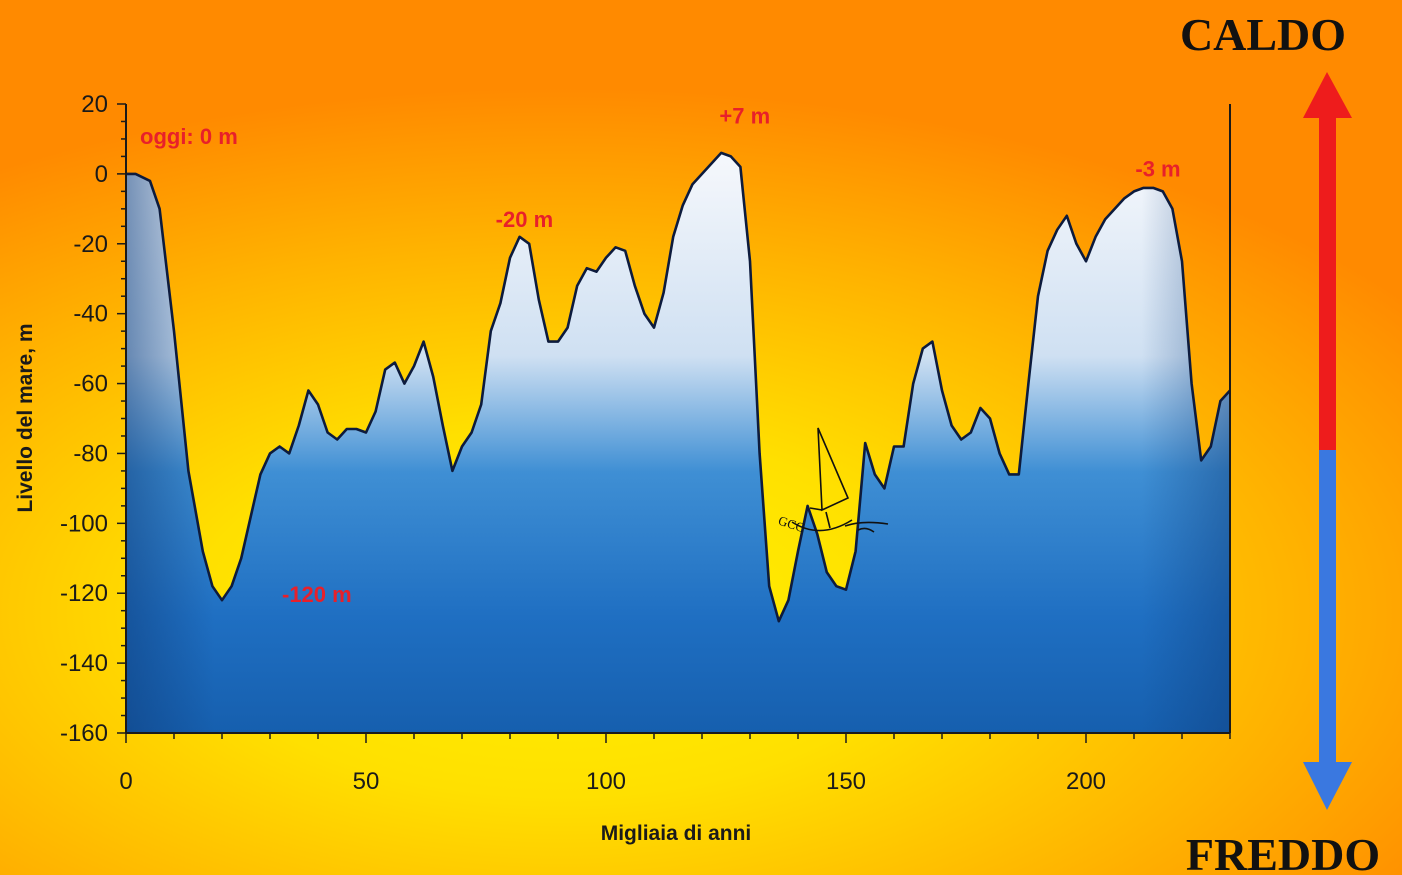 The image size is (1402, 875). I want to click on y-tick-label: -140, so click(84, 663).